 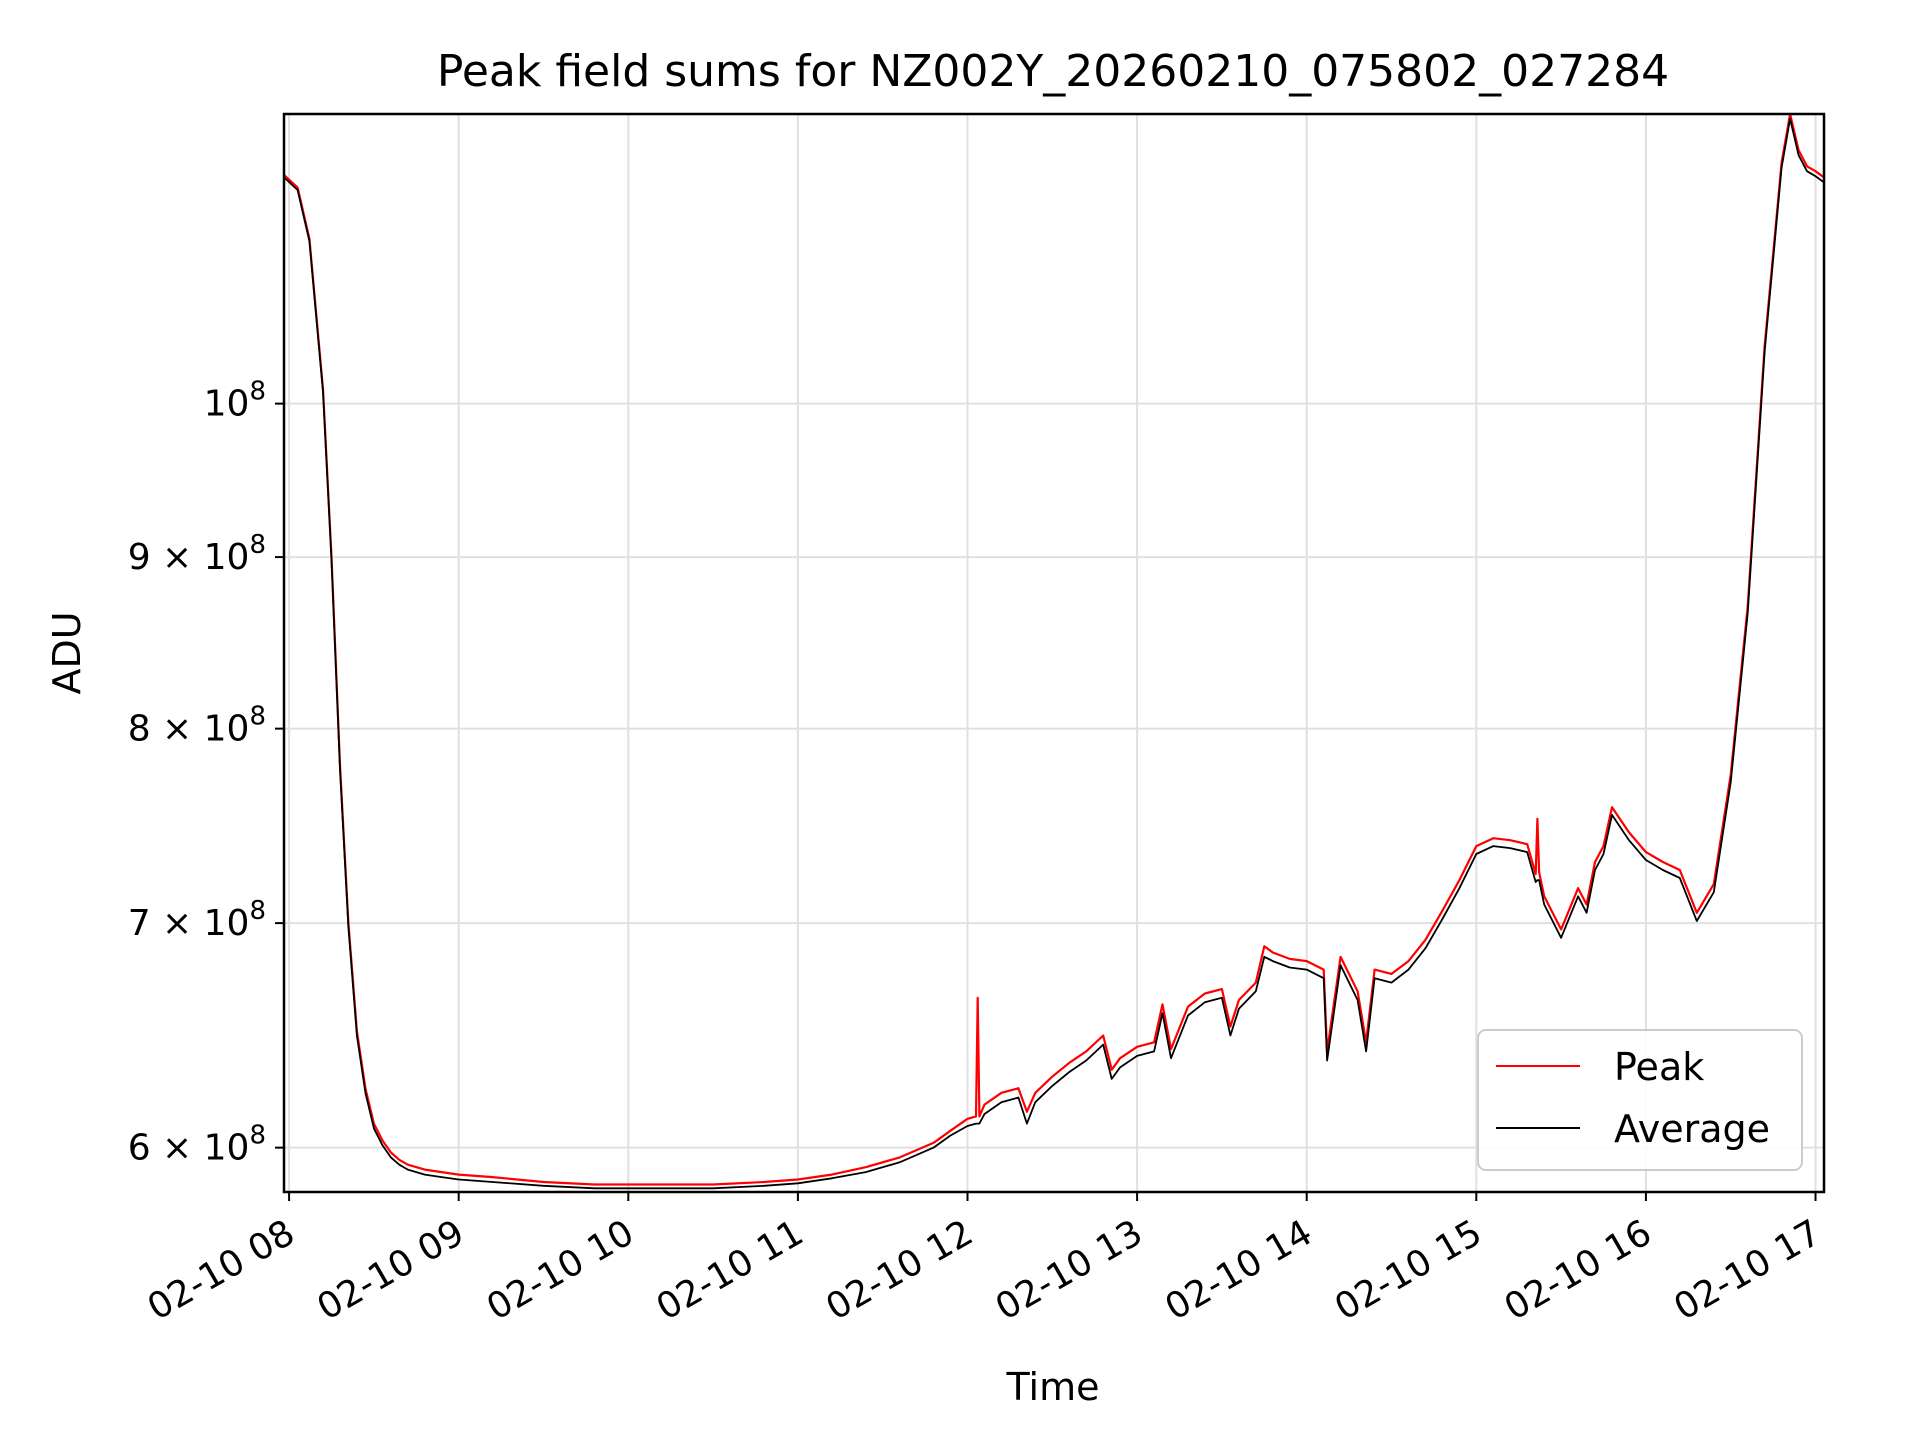 What do you see at coordinates (67, 652) in the screenshot?
I see `y-axis-title: ADU` at bounding box center [67, 652].